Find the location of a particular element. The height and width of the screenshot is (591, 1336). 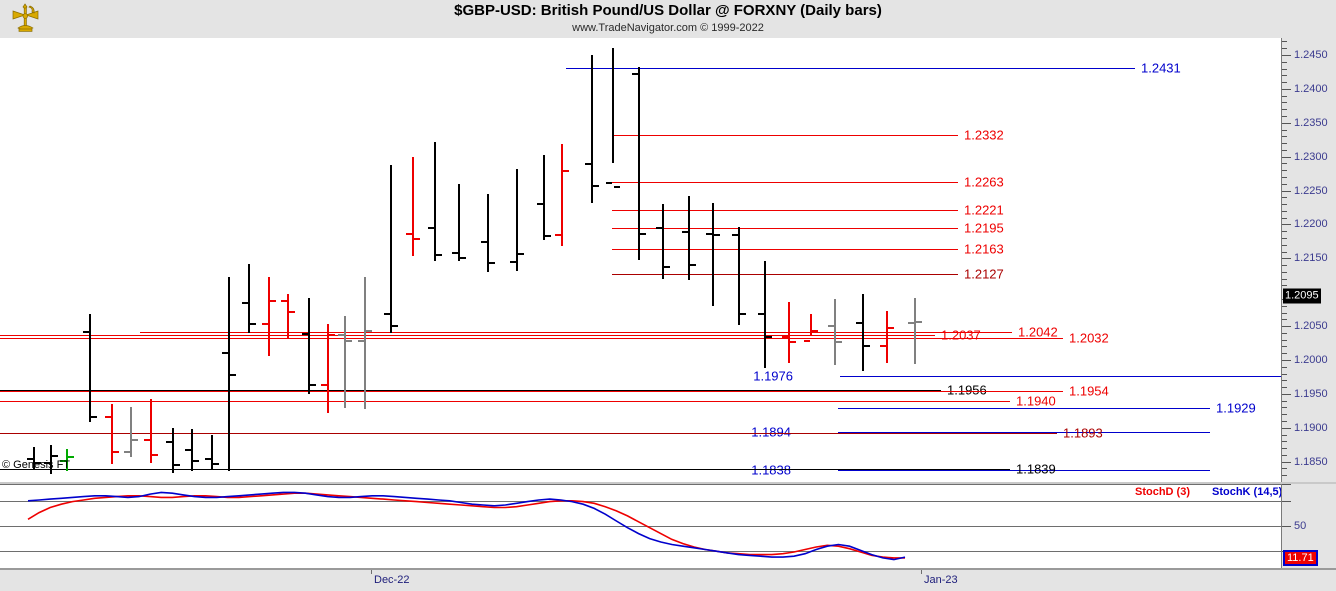

indicator-legend-item: StochD (3) is located at coordinates (1162, 492).